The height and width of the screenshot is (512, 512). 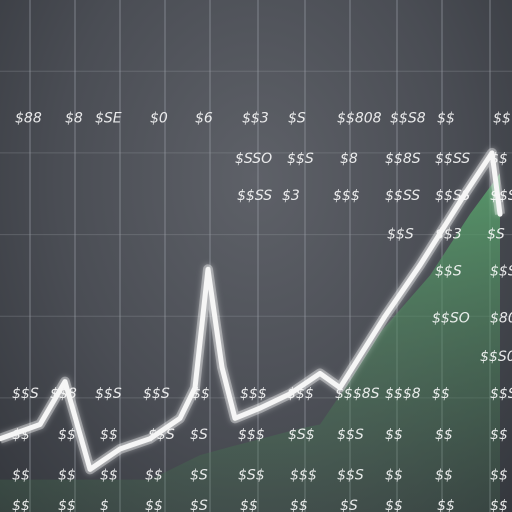 What do you see at coordinates (28, 118) in the screenshot?
I see `value-label: $88` at bounding box center [28, 118].